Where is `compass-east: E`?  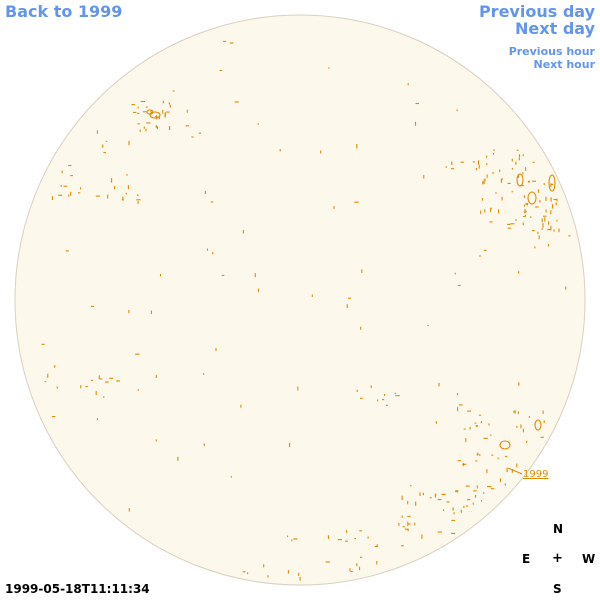 compass-east: E is located at coordinates (526, 559).